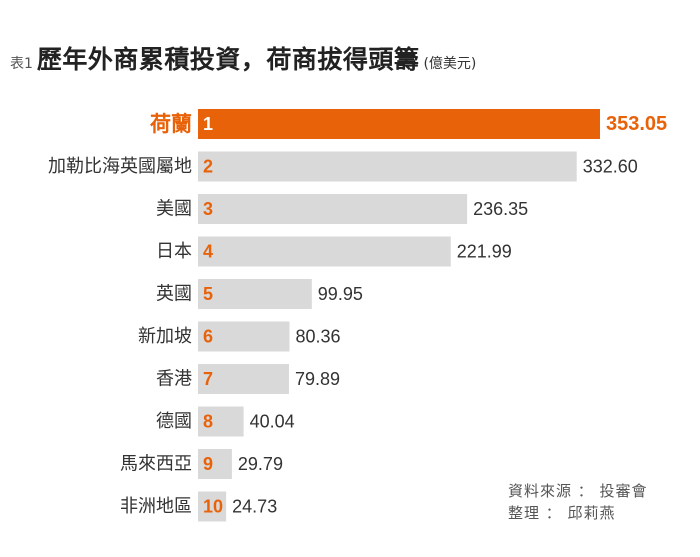  What do you see at coordinates (208, 209) in the screenshot?
I see `rank-label: 3` at bounding box center [208, 209].